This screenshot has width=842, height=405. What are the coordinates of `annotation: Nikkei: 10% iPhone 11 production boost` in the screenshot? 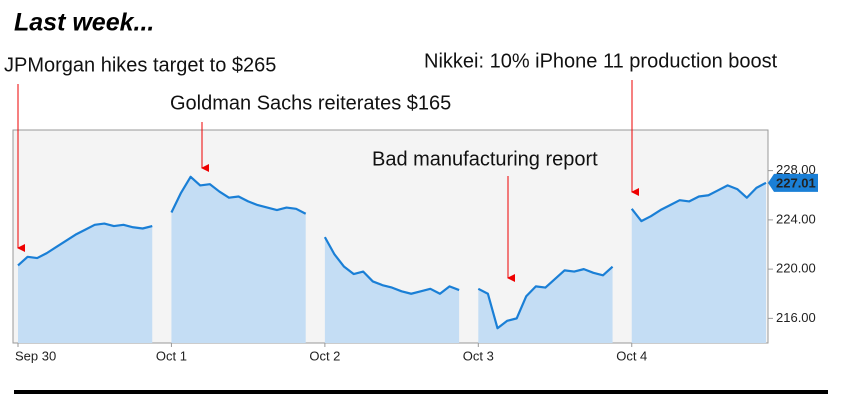 It's located at (601, 61).